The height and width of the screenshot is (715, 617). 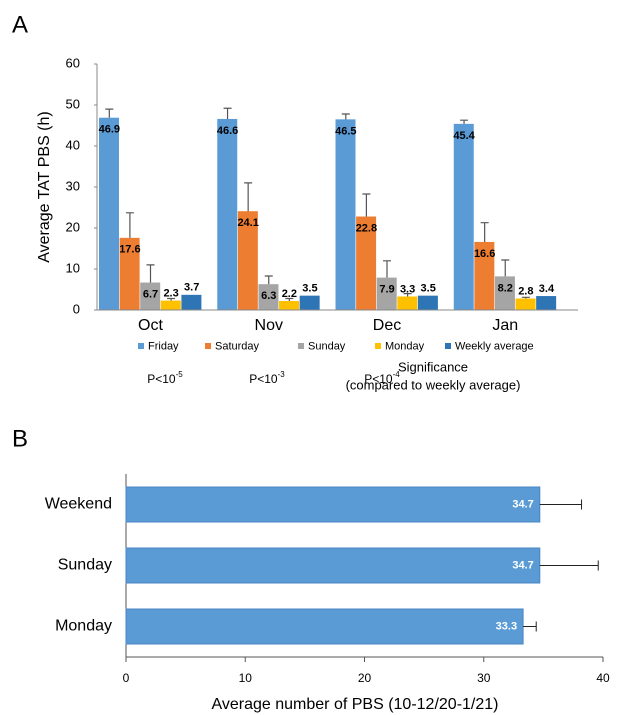 I want to click on x-tick-label: 40, so click(x=603, y=678).